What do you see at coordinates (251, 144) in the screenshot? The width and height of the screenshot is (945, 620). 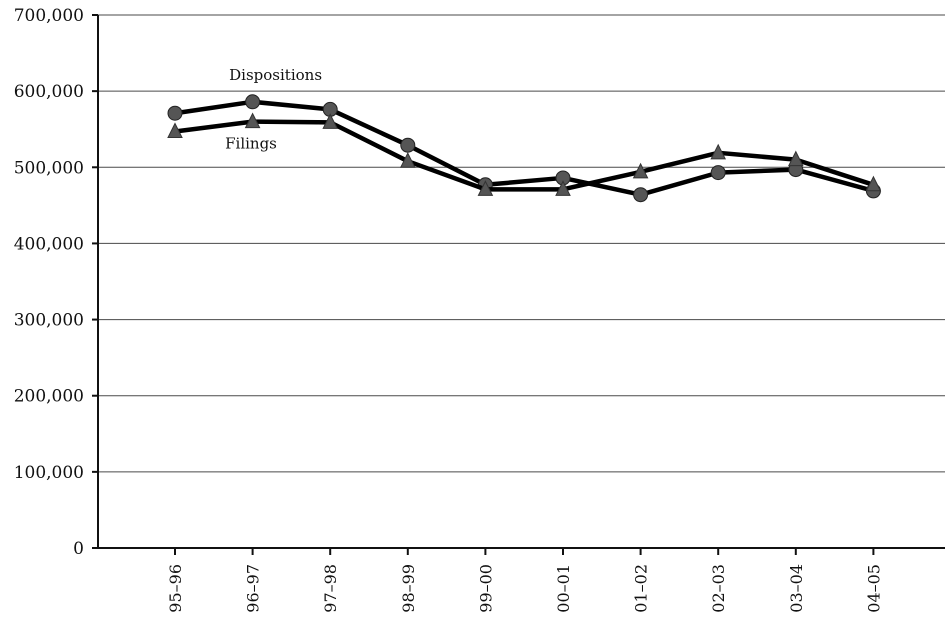 I see `series-label-filings: Filings` at bounding box center [251, 144].